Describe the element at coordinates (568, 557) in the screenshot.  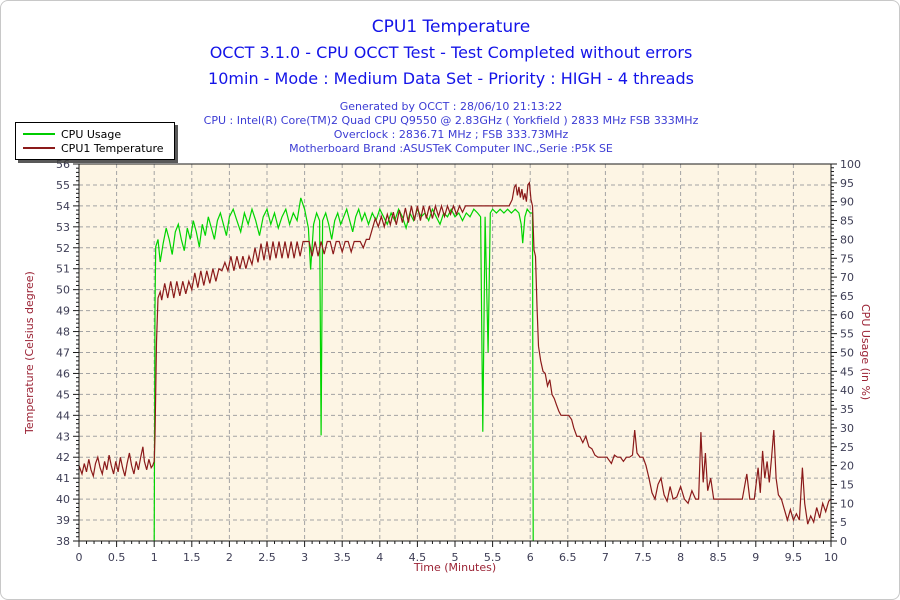
I see `x-tick-label: 6.5` at that location.